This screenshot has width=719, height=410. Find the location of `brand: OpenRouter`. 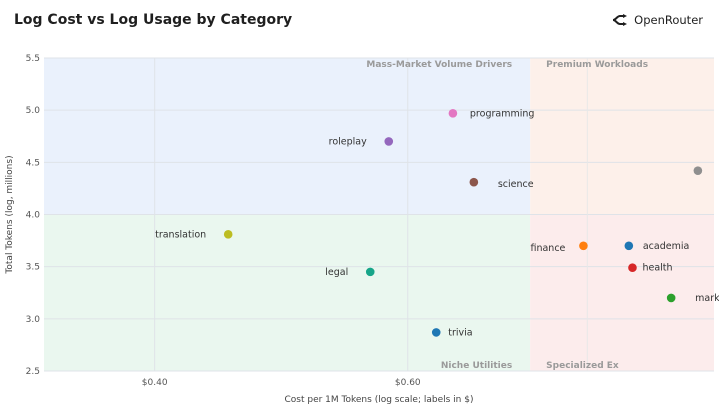

brand: OpenRouter is located at coordinates (657, 20).